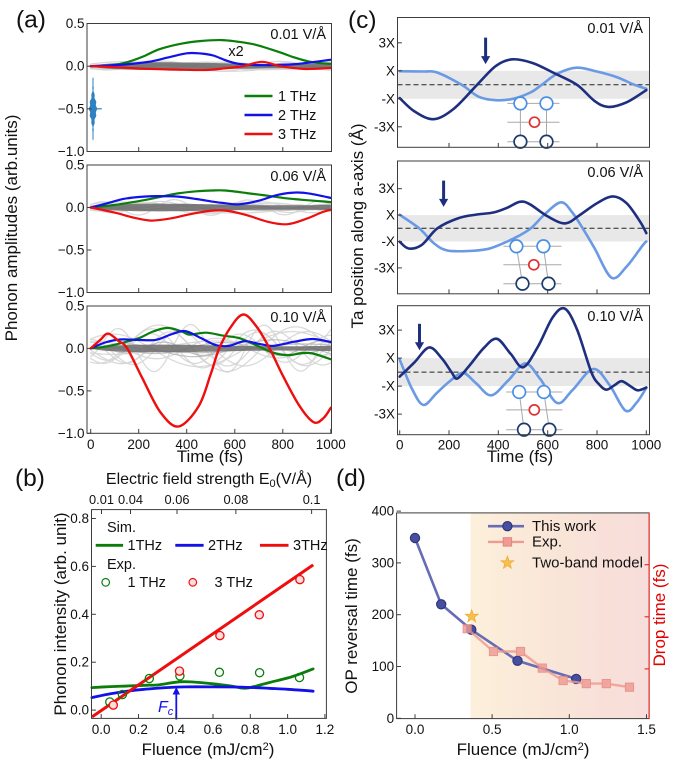 This screenshot has height=761, width=689. Describe the element at coordinates (177, 499) in the screenshot. I see `svg-text: 0.06` at that location.